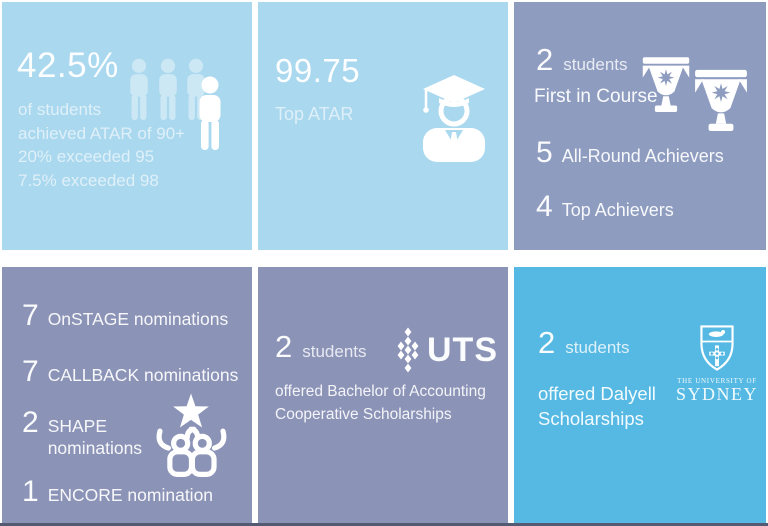 The image size is (768, 526). I want to click on nomination-row: 1 ENCORE nomination, so click(117, 492).